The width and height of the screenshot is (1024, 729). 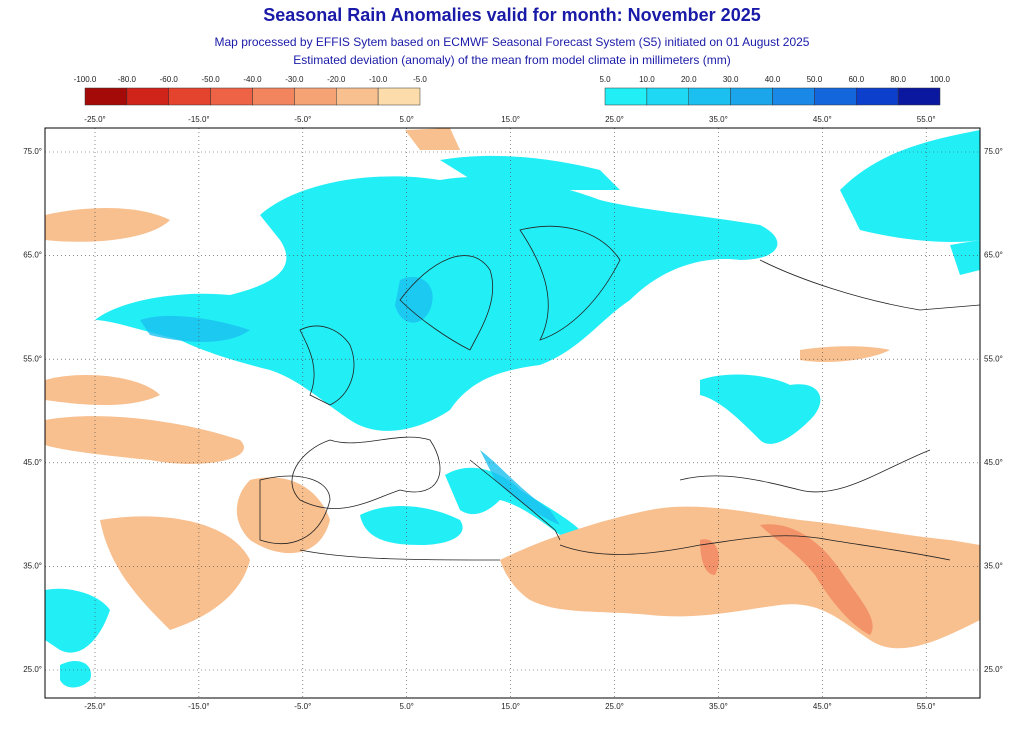 What do you see at coordinates (605, 79) in the screenshot?
I see `legend-label: 5.0` at bounding box center [605, 79].